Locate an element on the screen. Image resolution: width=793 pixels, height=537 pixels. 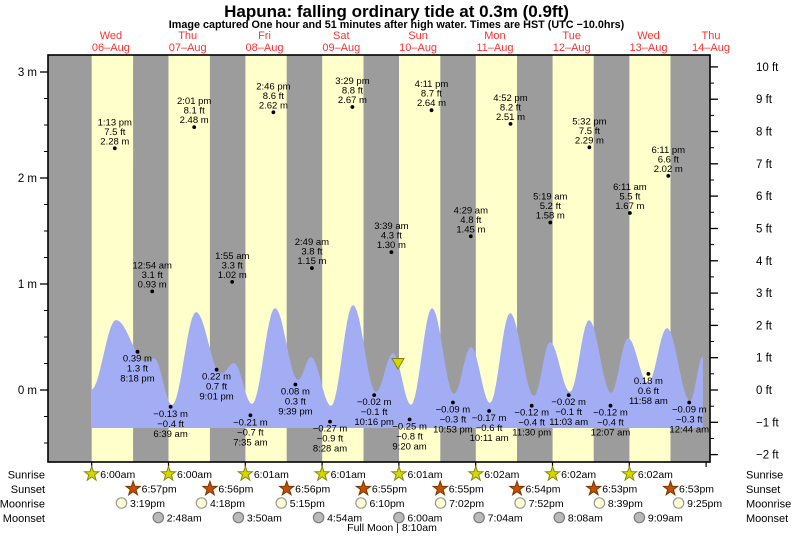
tide-time: 4:11 pm is located at coordinates (432, 84).